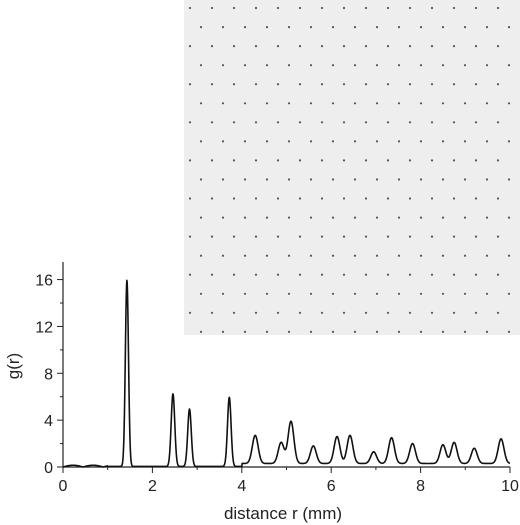 Image resolution: width=520 pixels, height=525 pixels. What do you see at coordinates (13, 366) in the screenshot?
I see `y-axis-label: g(r)` at bounding box center [13, 366].